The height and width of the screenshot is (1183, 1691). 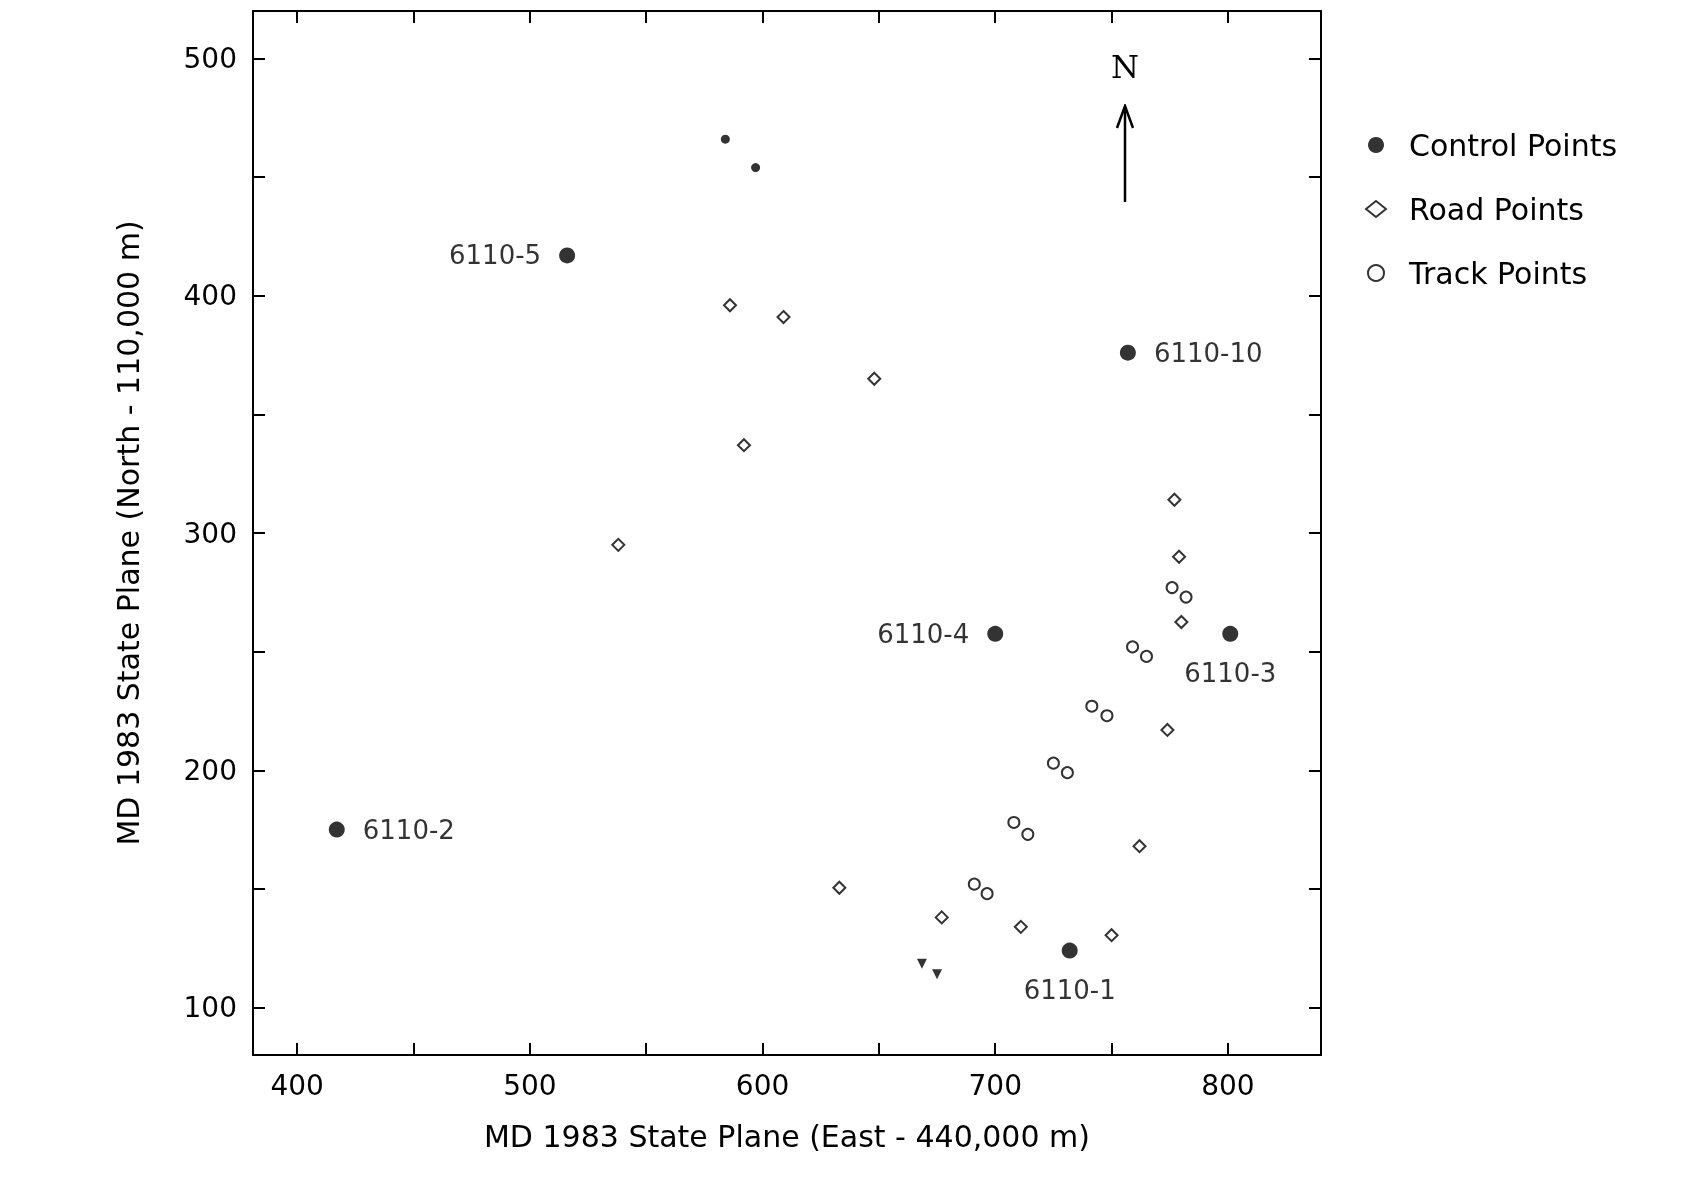 What do you see at coordinates (762, 1085) in the screenshot?
I see `x-tick-label: 600` at bounding box center [762, 1085].